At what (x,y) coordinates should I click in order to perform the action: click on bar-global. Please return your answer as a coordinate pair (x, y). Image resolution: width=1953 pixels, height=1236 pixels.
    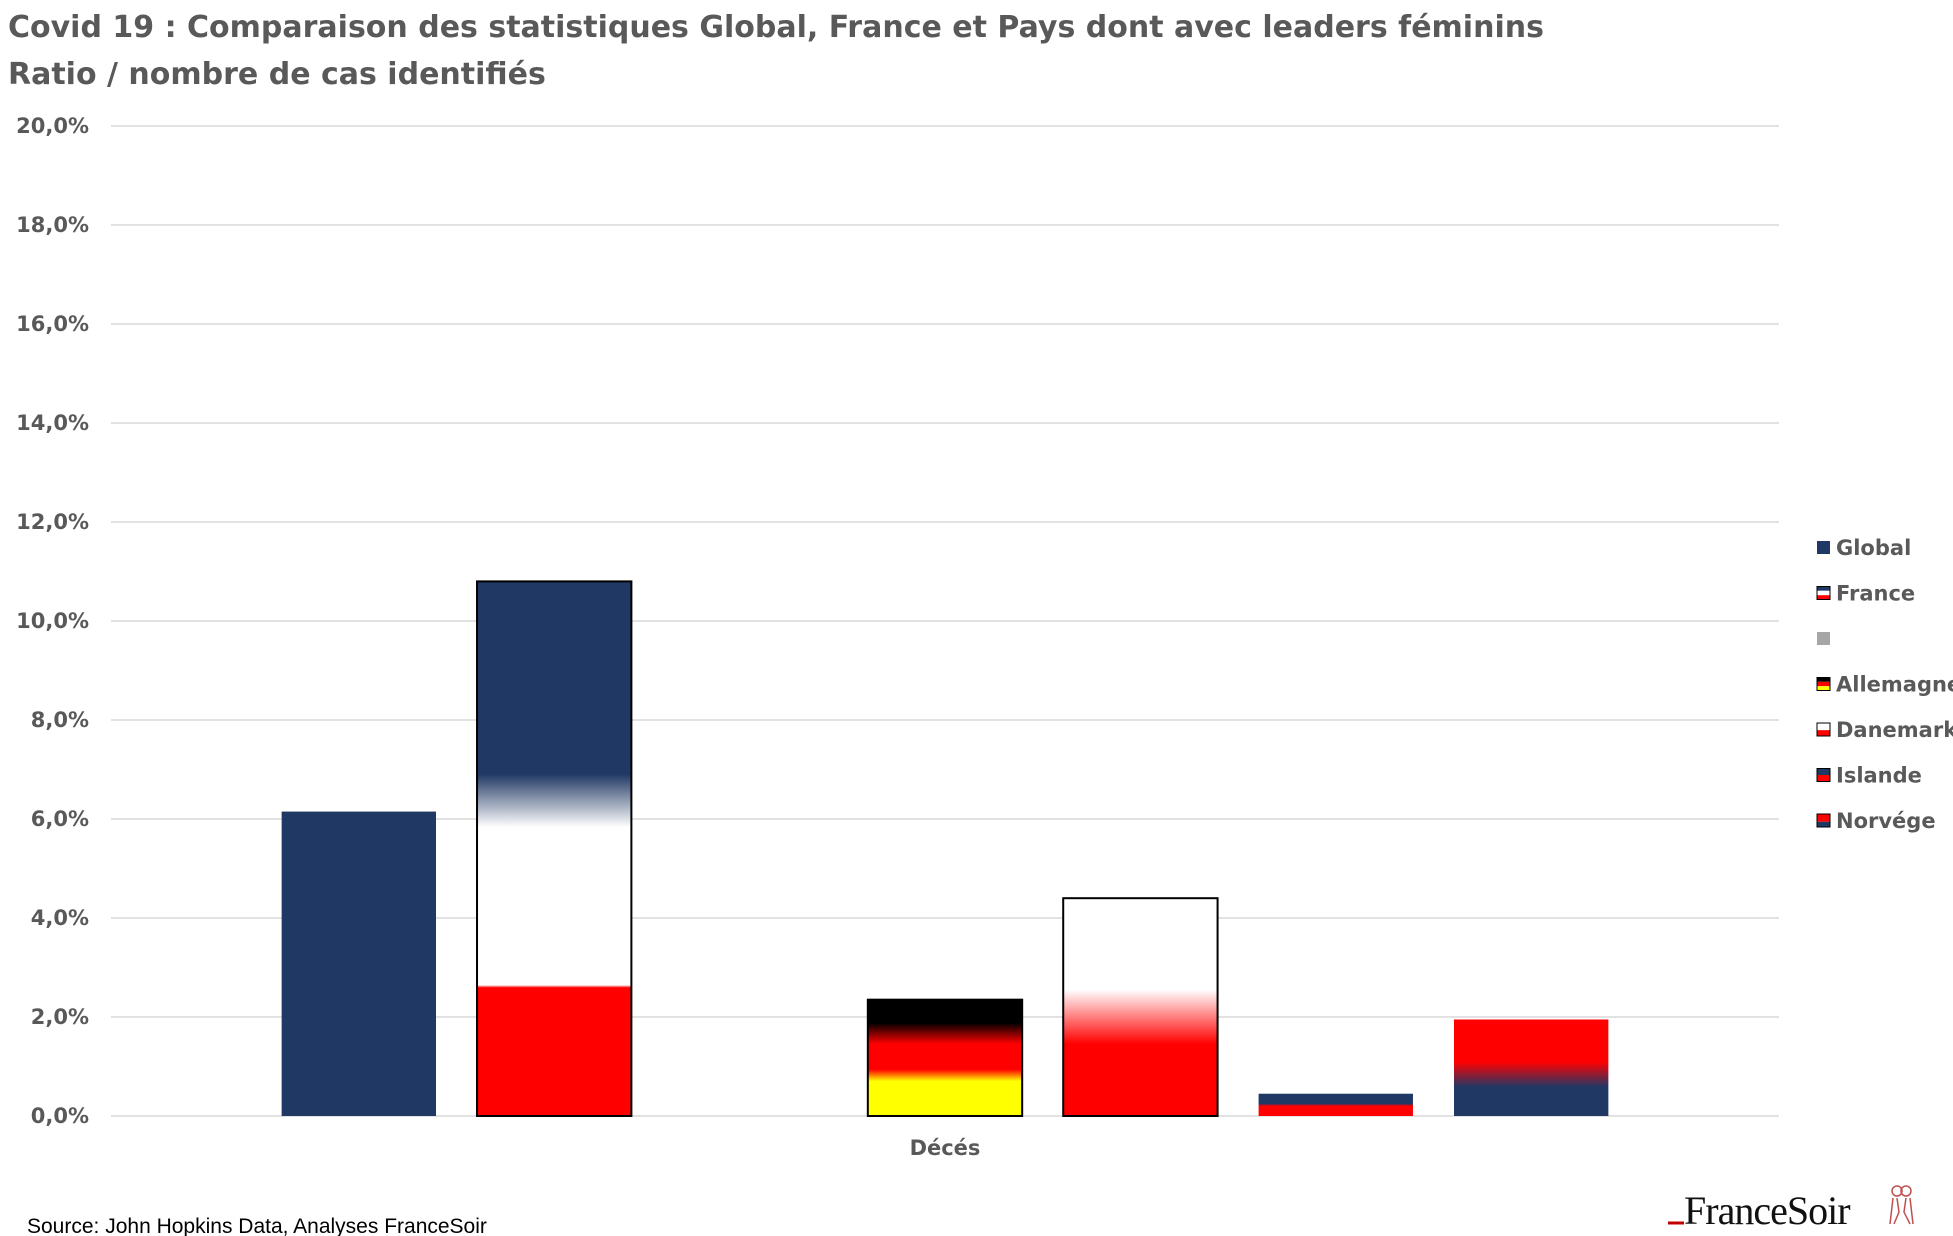
    Looking at the image, I should click on (358, 963).